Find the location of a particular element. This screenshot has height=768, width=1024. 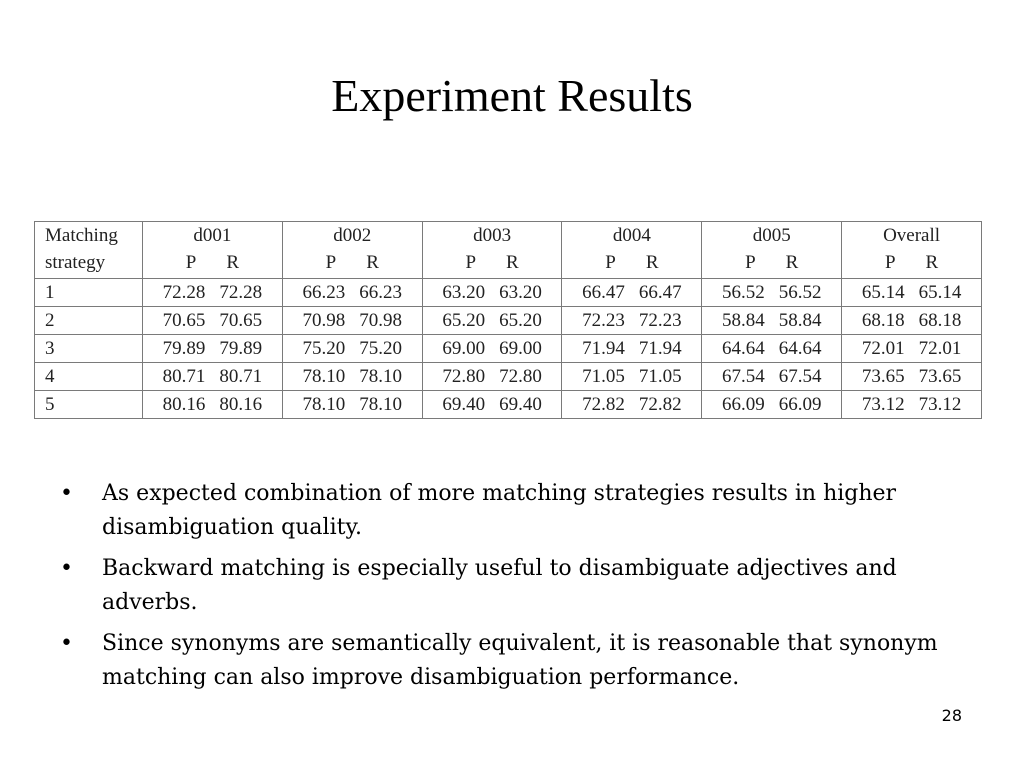

precision-value: 72.23 is located at coordinates (603, 320).